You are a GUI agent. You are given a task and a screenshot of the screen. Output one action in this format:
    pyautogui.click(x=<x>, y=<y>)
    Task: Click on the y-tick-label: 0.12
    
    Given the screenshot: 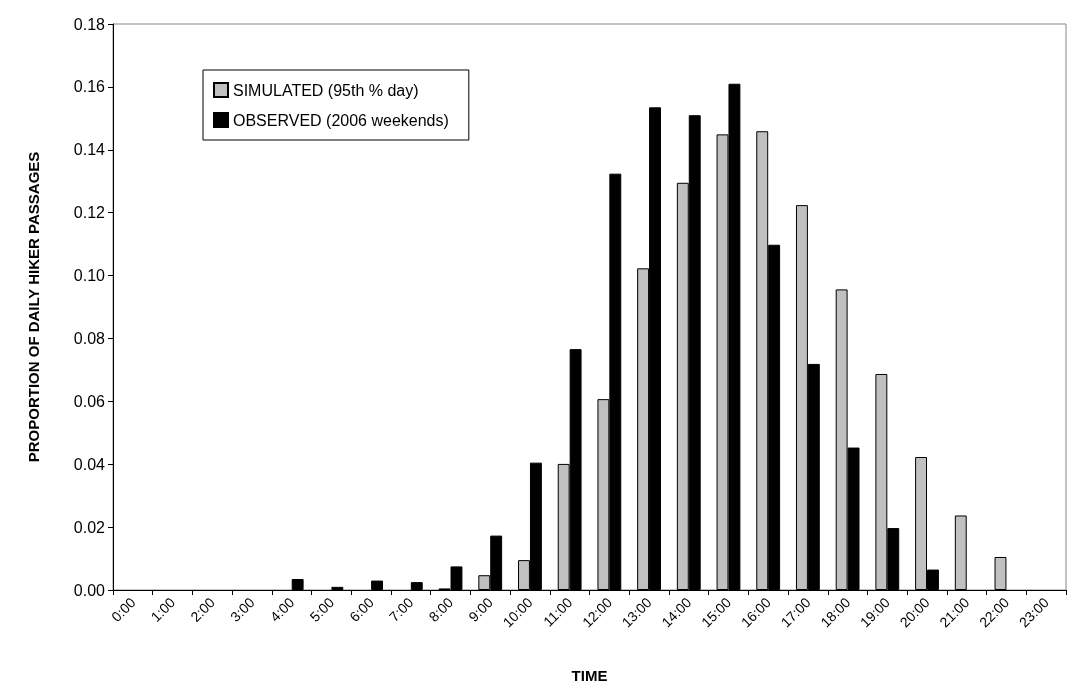 What is the action you would take?
    pyautogui.click(x=89, y=213)
    